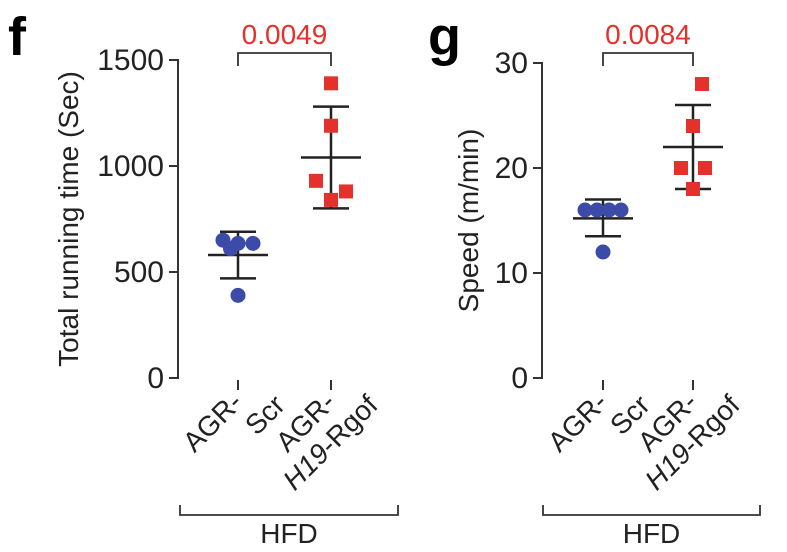 The width and height of the screenshot is (787, 552). What do you see at coordinates (468, 221) in the screenshot?
I see `y-axis-title: Speed (m/min)` at bounding box center [468, 221].